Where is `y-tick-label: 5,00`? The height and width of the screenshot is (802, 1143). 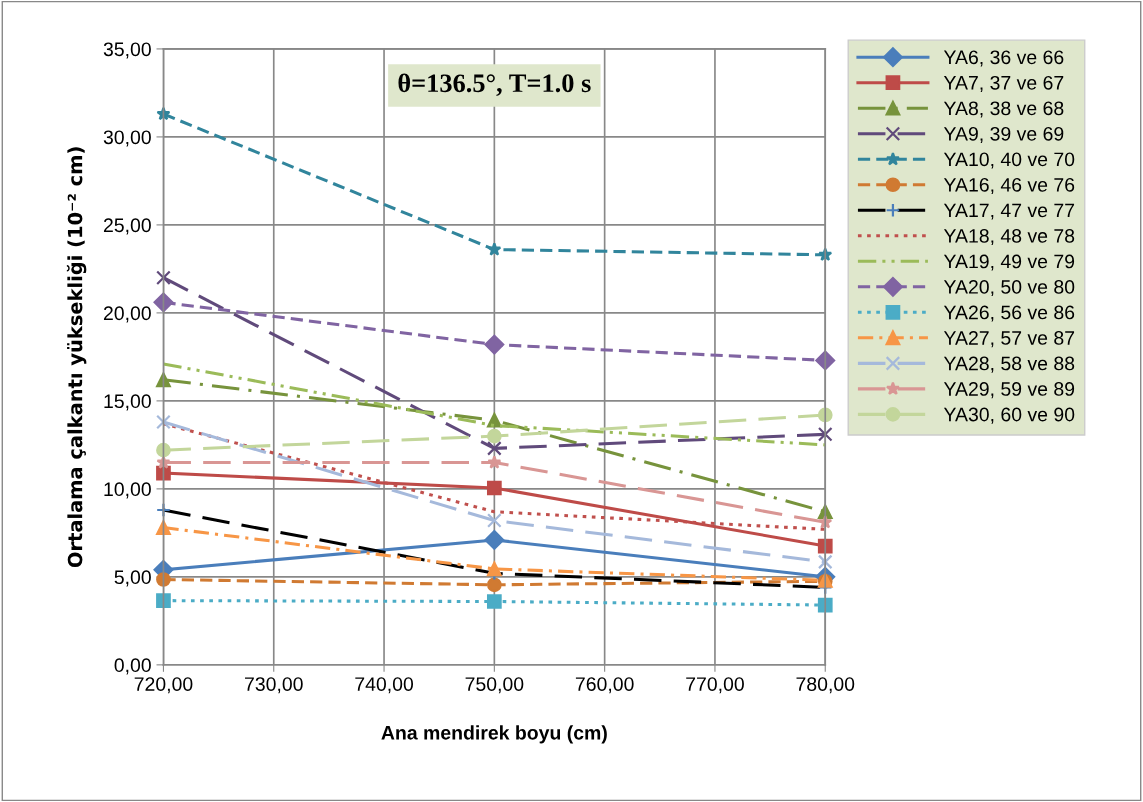 y-tick-label: 5,00 is located at coordinates (132, 578).